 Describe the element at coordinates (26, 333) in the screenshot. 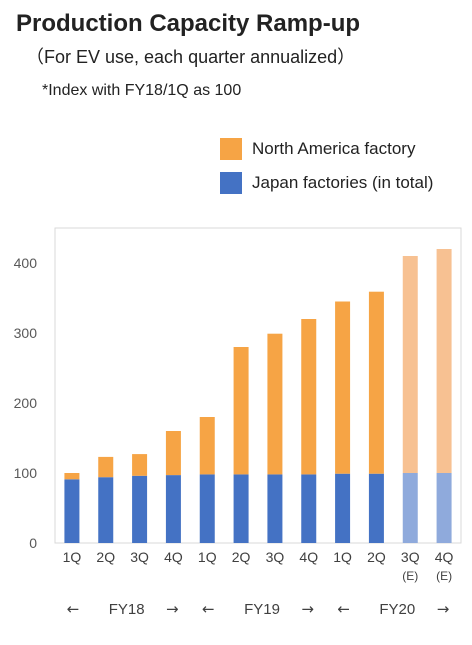

I see `y-tick-label: 300` at that location.